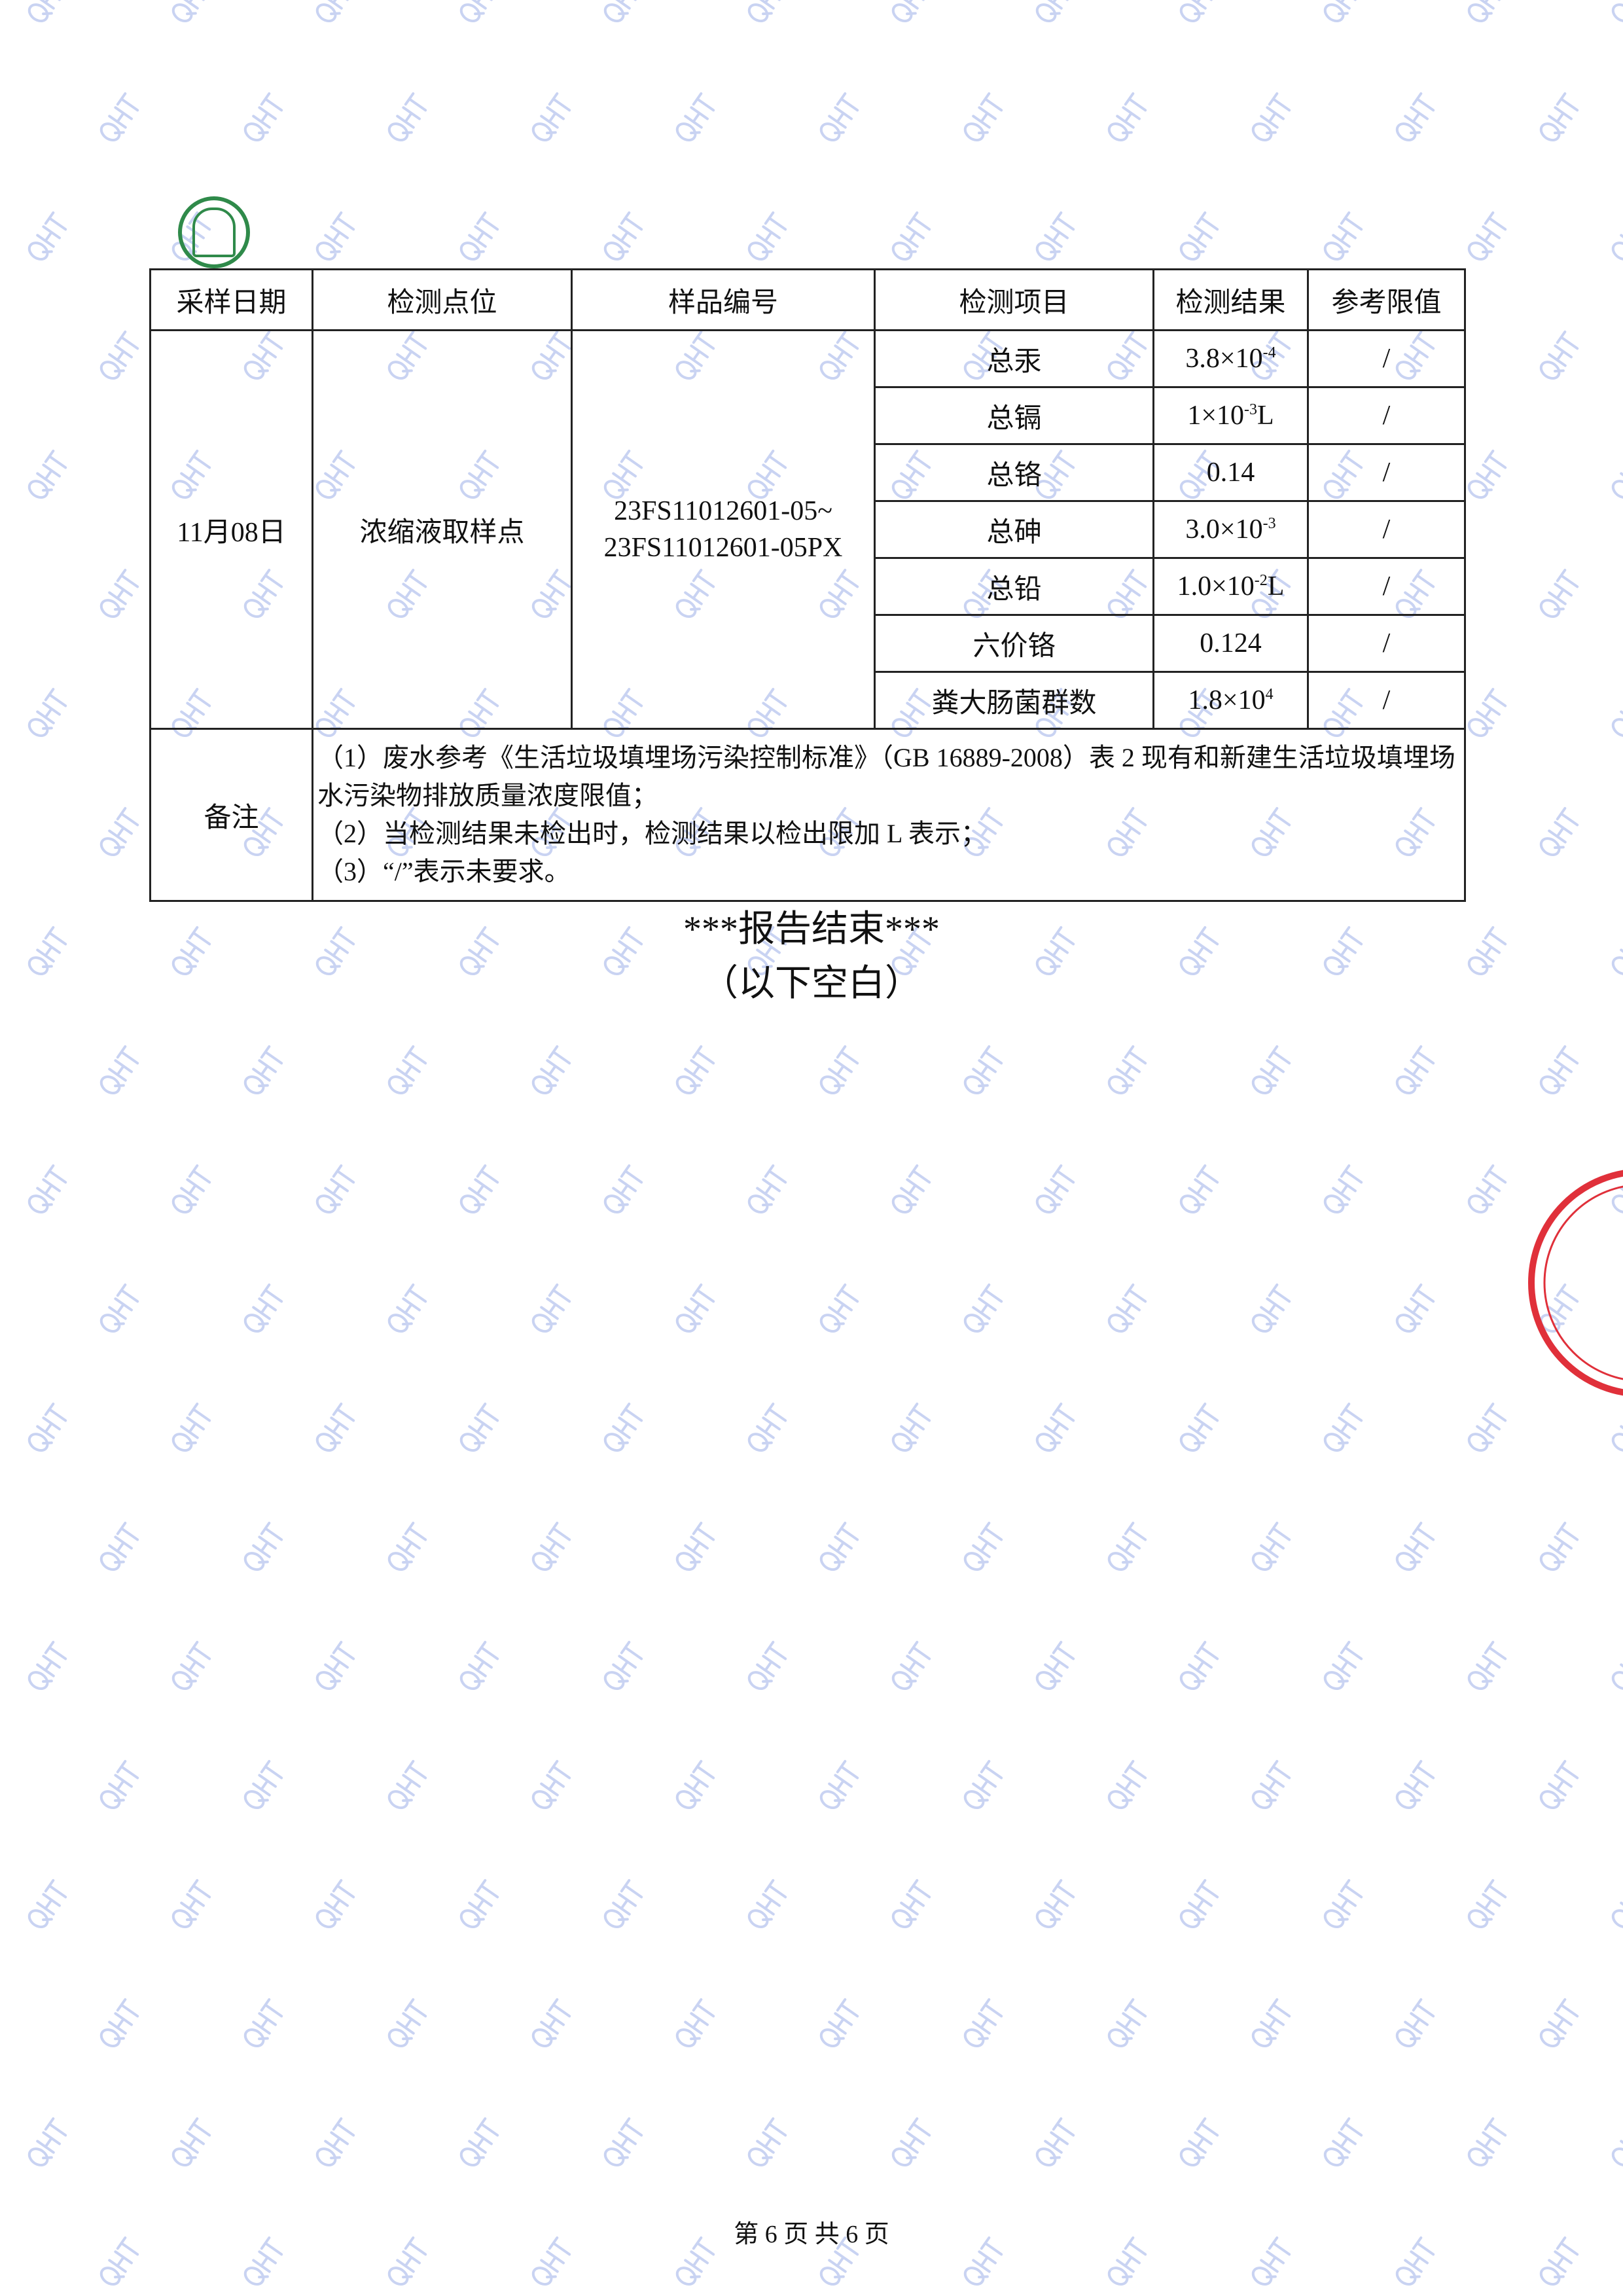 The height and width of the screenshot is (2296, 1623). I want to click on note-2: （2）当检测结果未检出时，检测结果以检出限加 L 表示；, so click(652, 833).